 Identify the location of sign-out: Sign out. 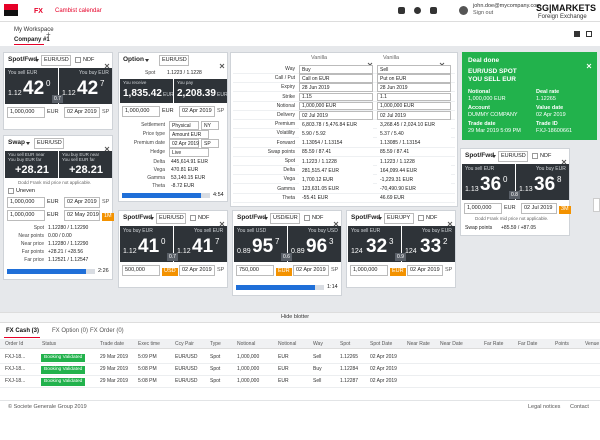
(483, 13).